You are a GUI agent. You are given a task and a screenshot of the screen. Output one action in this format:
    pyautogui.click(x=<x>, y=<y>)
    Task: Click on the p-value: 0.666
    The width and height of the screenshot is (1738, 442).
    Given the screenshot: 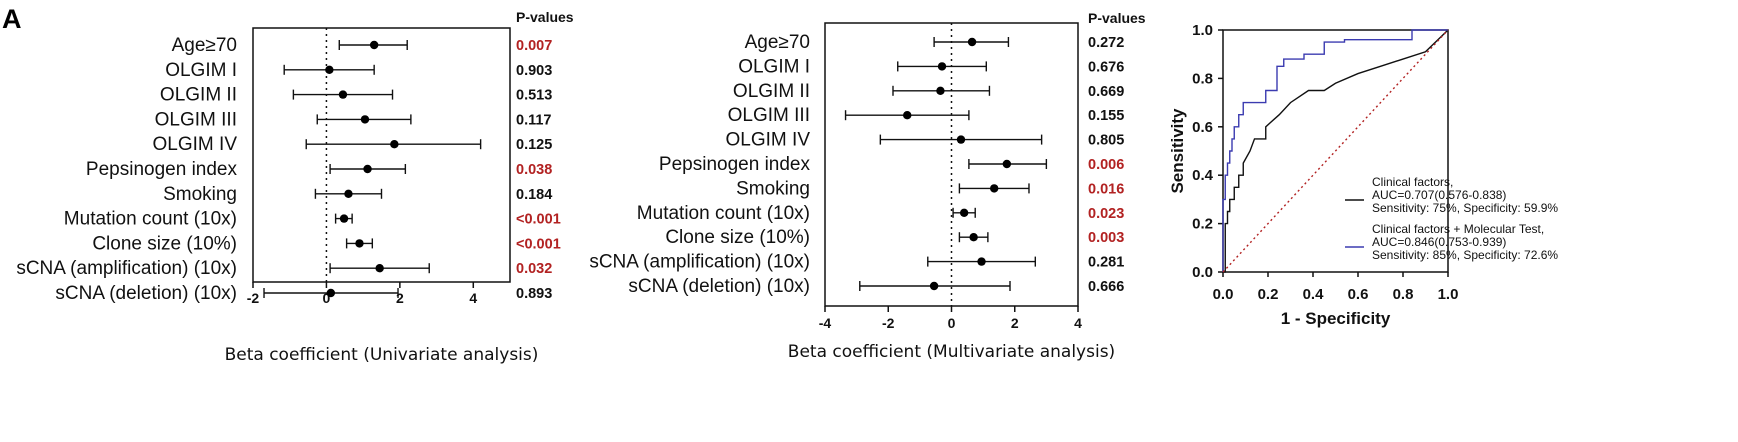 What is the action you would take?
    pyautogui.click(x=1106, y=287)
    